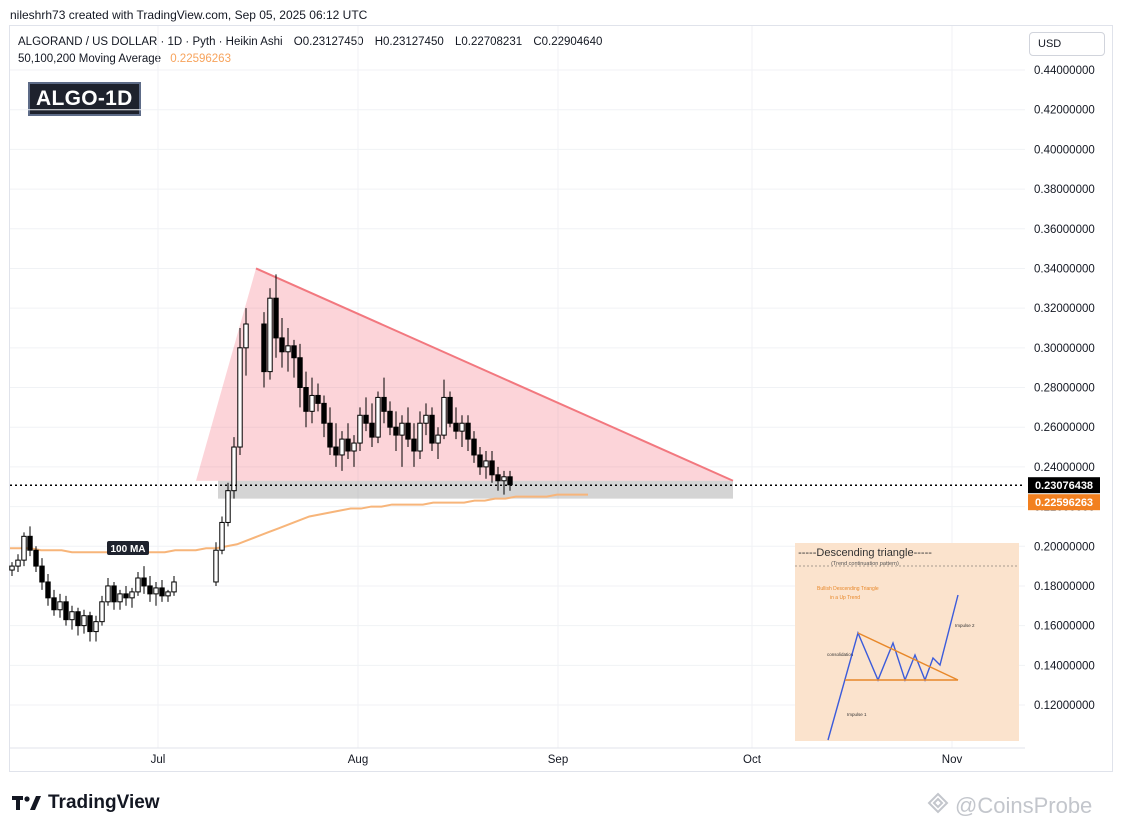  I want to click on currency-button: USD, so click(1067, 44).